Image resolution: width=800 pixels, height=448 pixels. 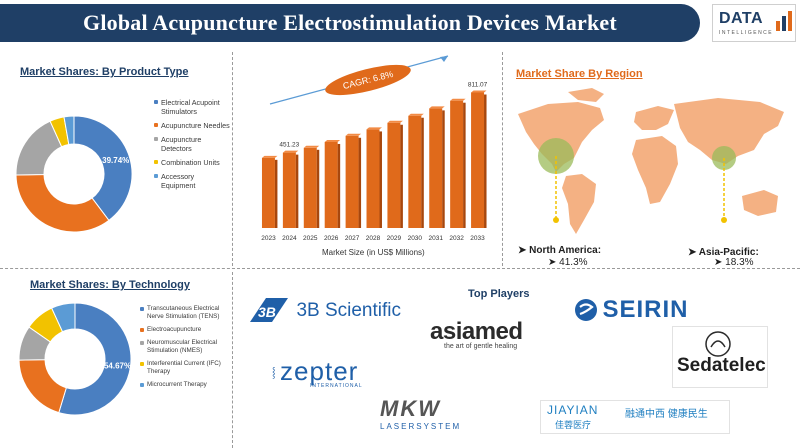 What do you see at coordinates (718, 344) in the screenshot?
I see `sedatelec-logo-icon` at bounding box center [718, 344].